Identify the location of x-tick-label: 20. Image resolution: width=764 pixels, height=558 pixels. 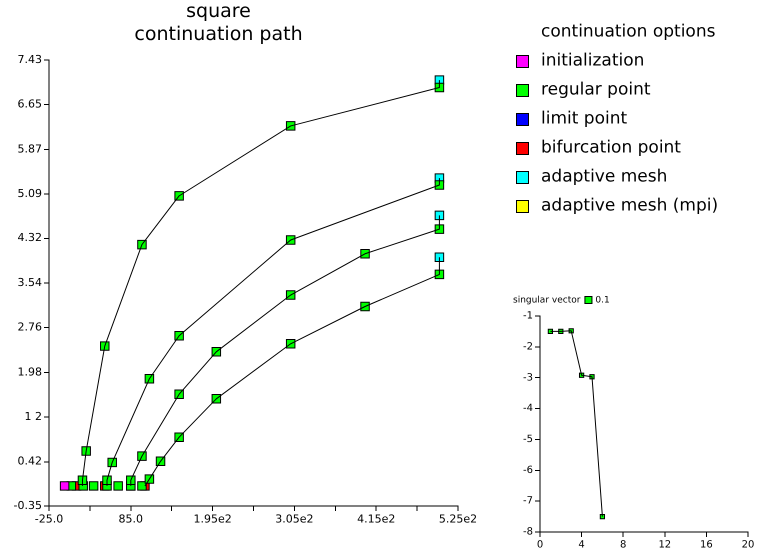
(748, 545).